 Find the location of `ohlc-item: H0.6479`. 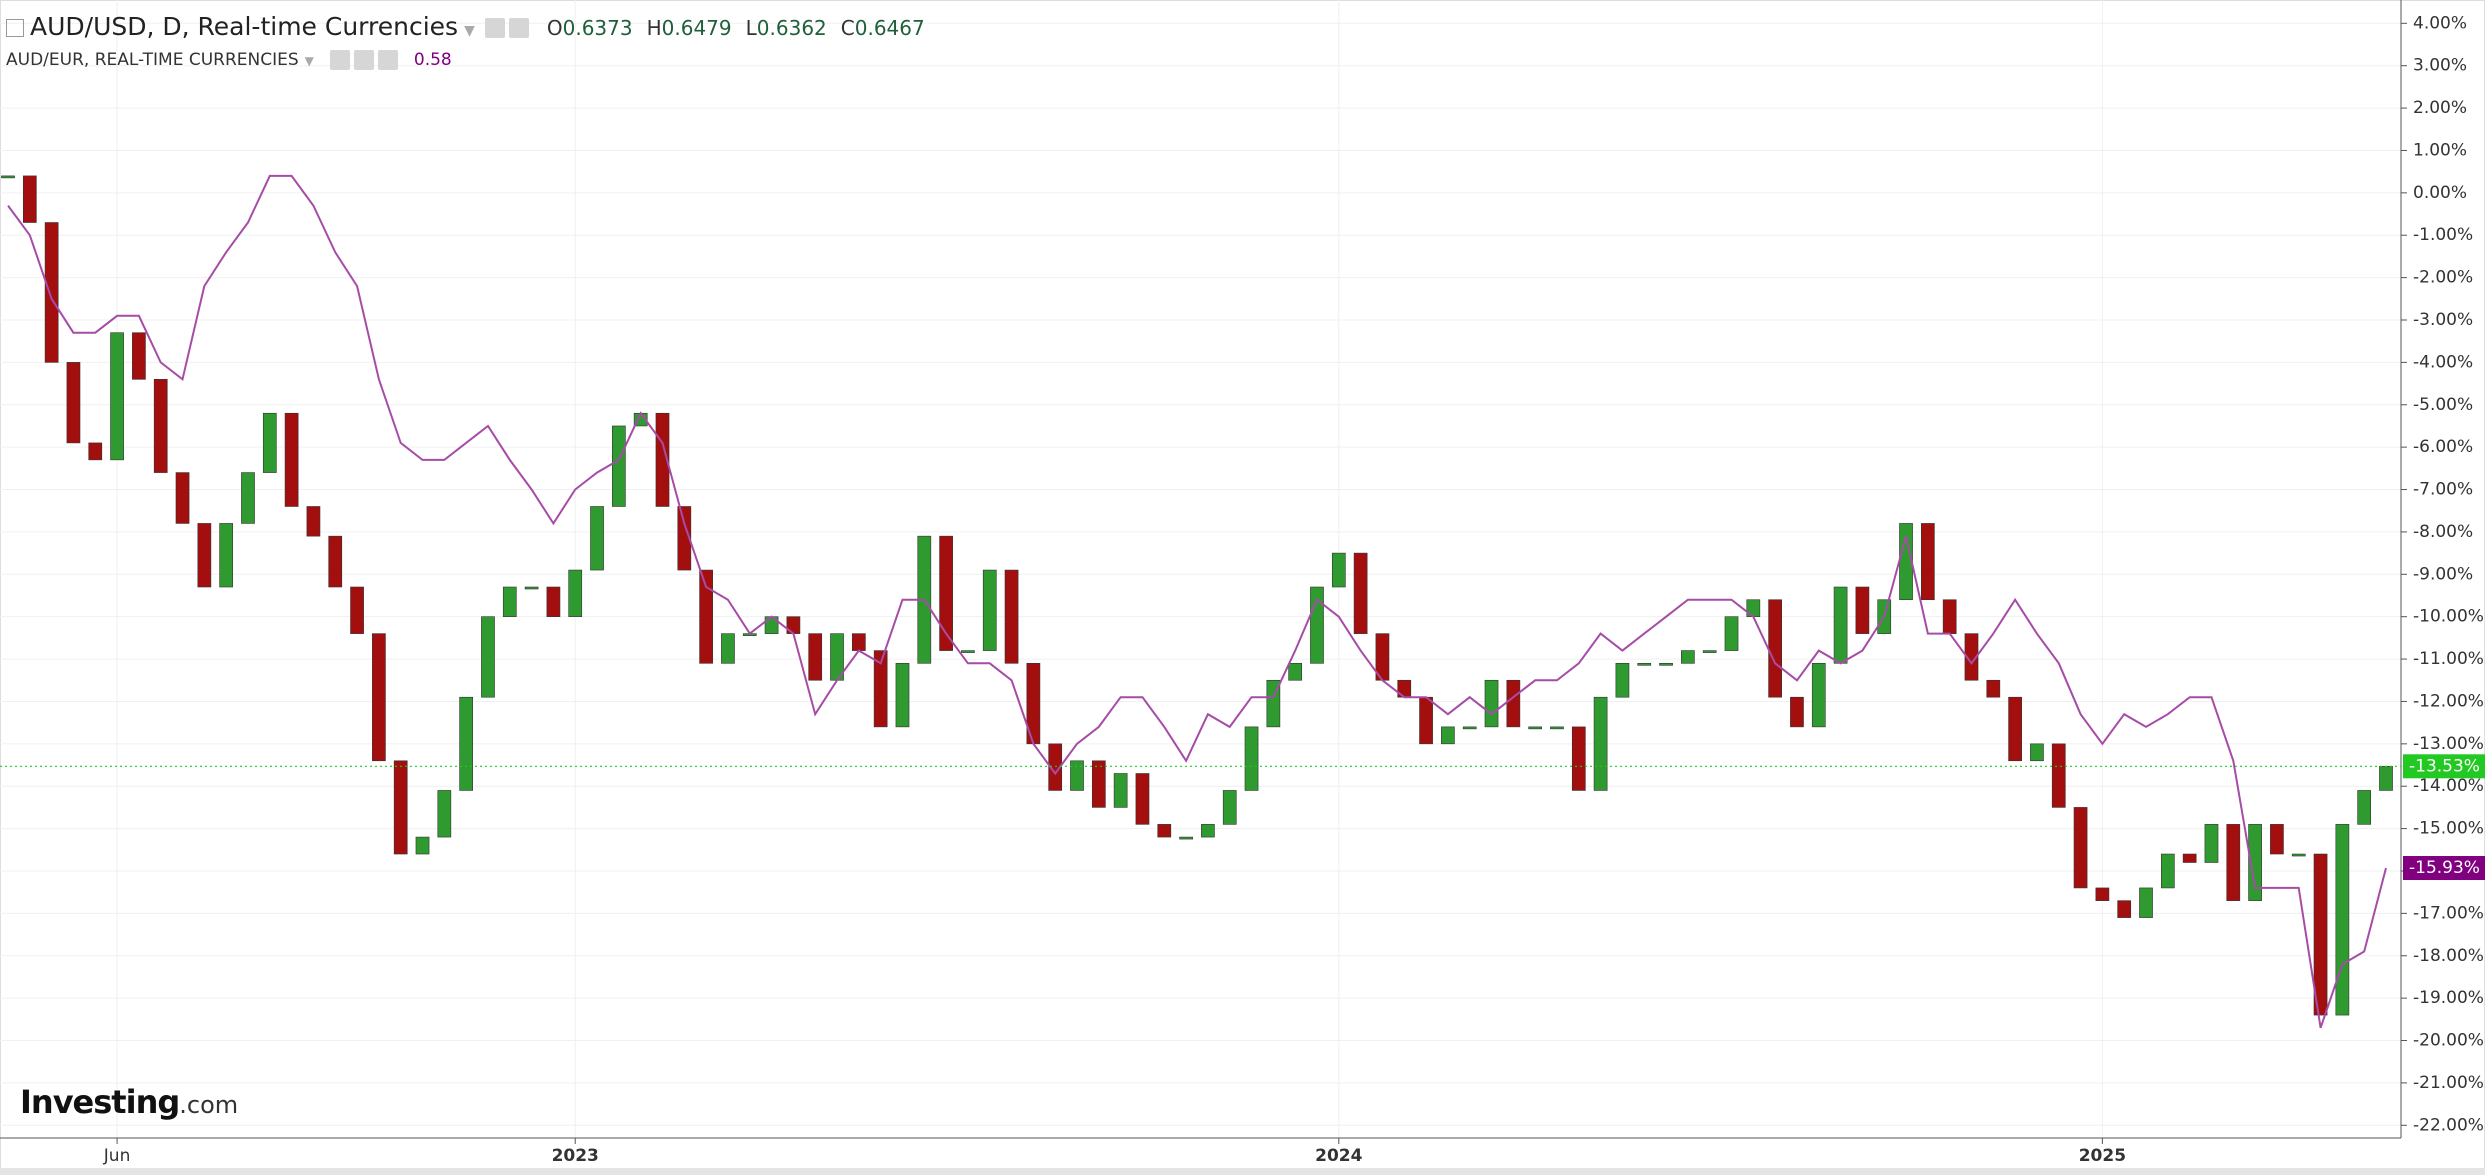

ohlc-item: H0.6479 is located at coordinates (689, 28).